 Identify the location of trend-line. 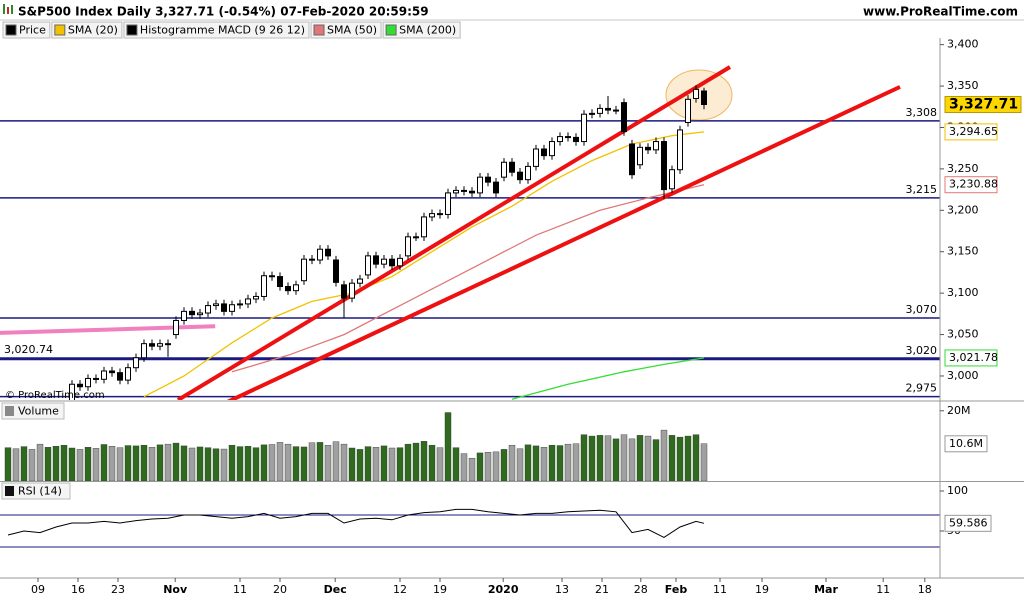
(108, 329).